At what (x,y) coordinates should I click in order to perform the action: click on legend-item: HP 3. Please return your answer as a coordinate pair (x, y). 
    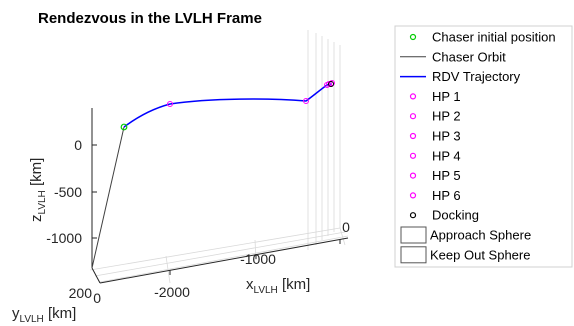
    Looking at the image, I should click on (435, 136).